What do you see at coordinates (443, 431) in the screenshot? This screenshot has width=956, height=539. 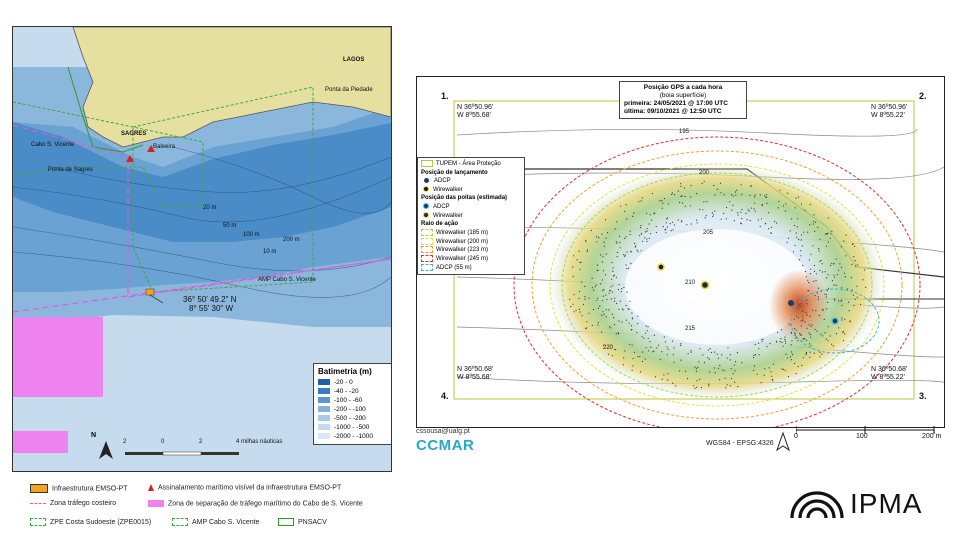 I see `author-email: cssousa@ualg.pt` at bounding box center [443, 431].